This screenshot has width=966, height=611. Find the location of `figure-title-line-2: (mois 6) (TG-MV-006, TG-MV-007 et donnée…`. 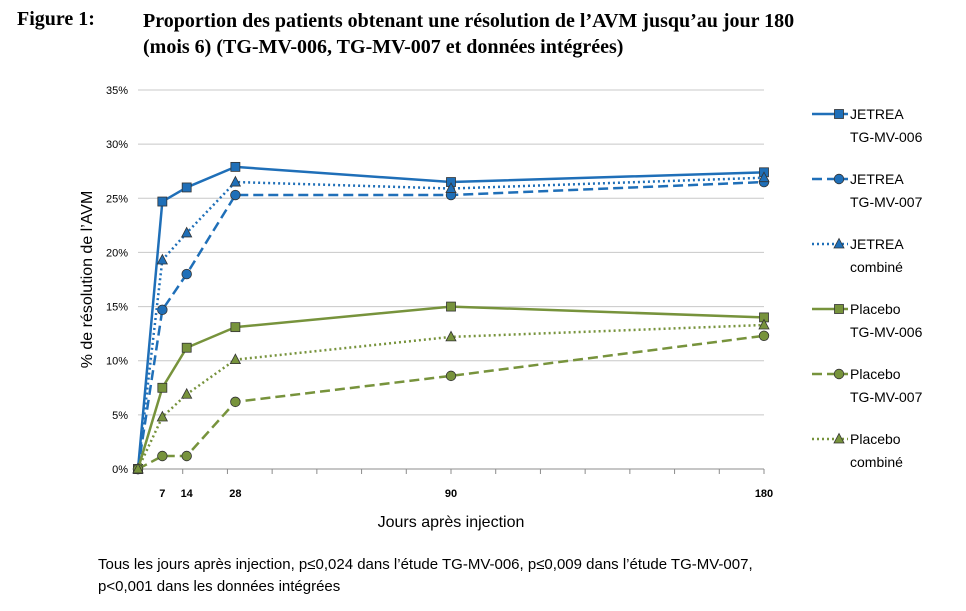

figure-title-line-2: (mois 6) (TG-MV-006, TG-MV-007 et donnée… is located at coordinates (383, 47).